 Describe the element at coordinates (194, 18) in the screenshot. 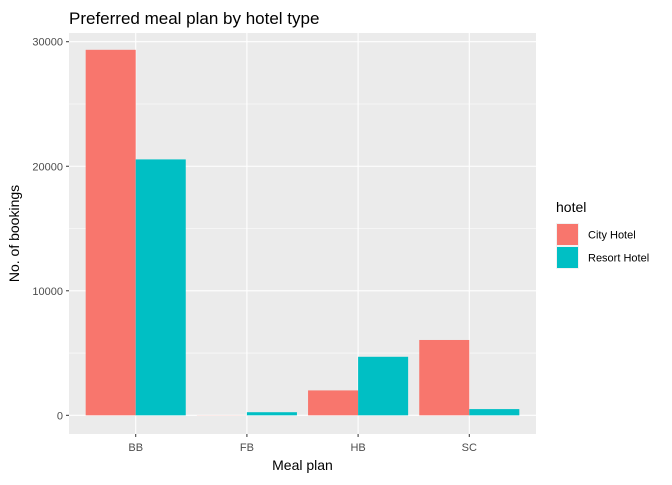

I see `chart-title: Preferred meal plan by hotel type` at that location.